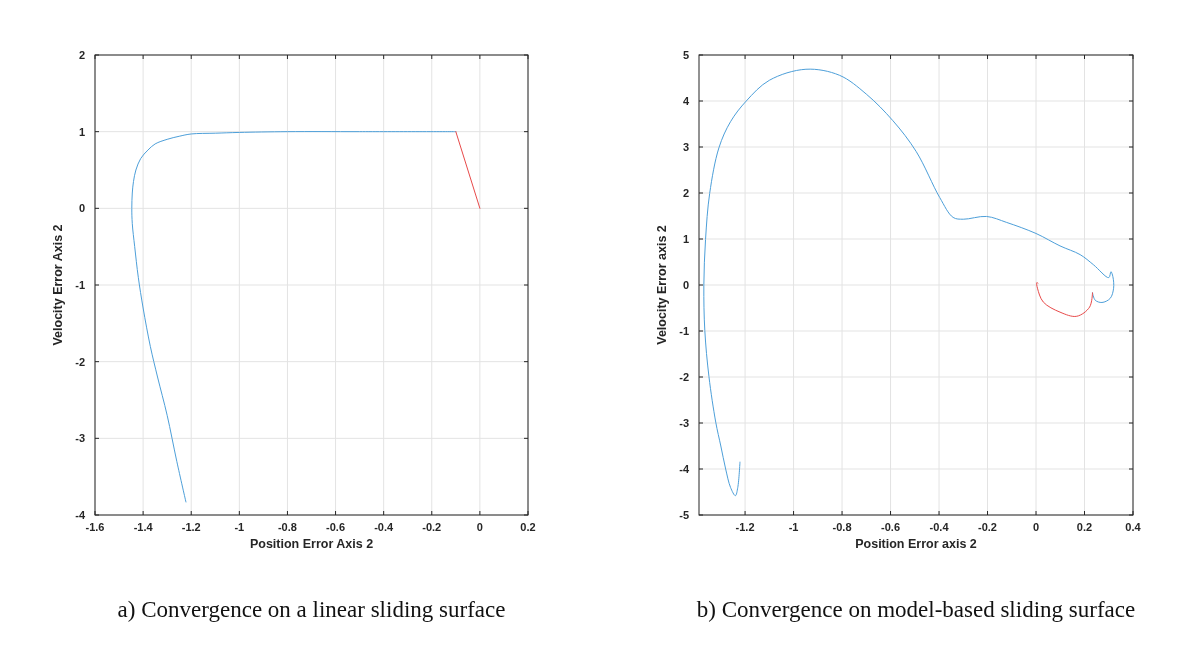 The width and height of the screenshot is (1191, 658). I want to click on y-tick-label: 4, so click(686, 100).